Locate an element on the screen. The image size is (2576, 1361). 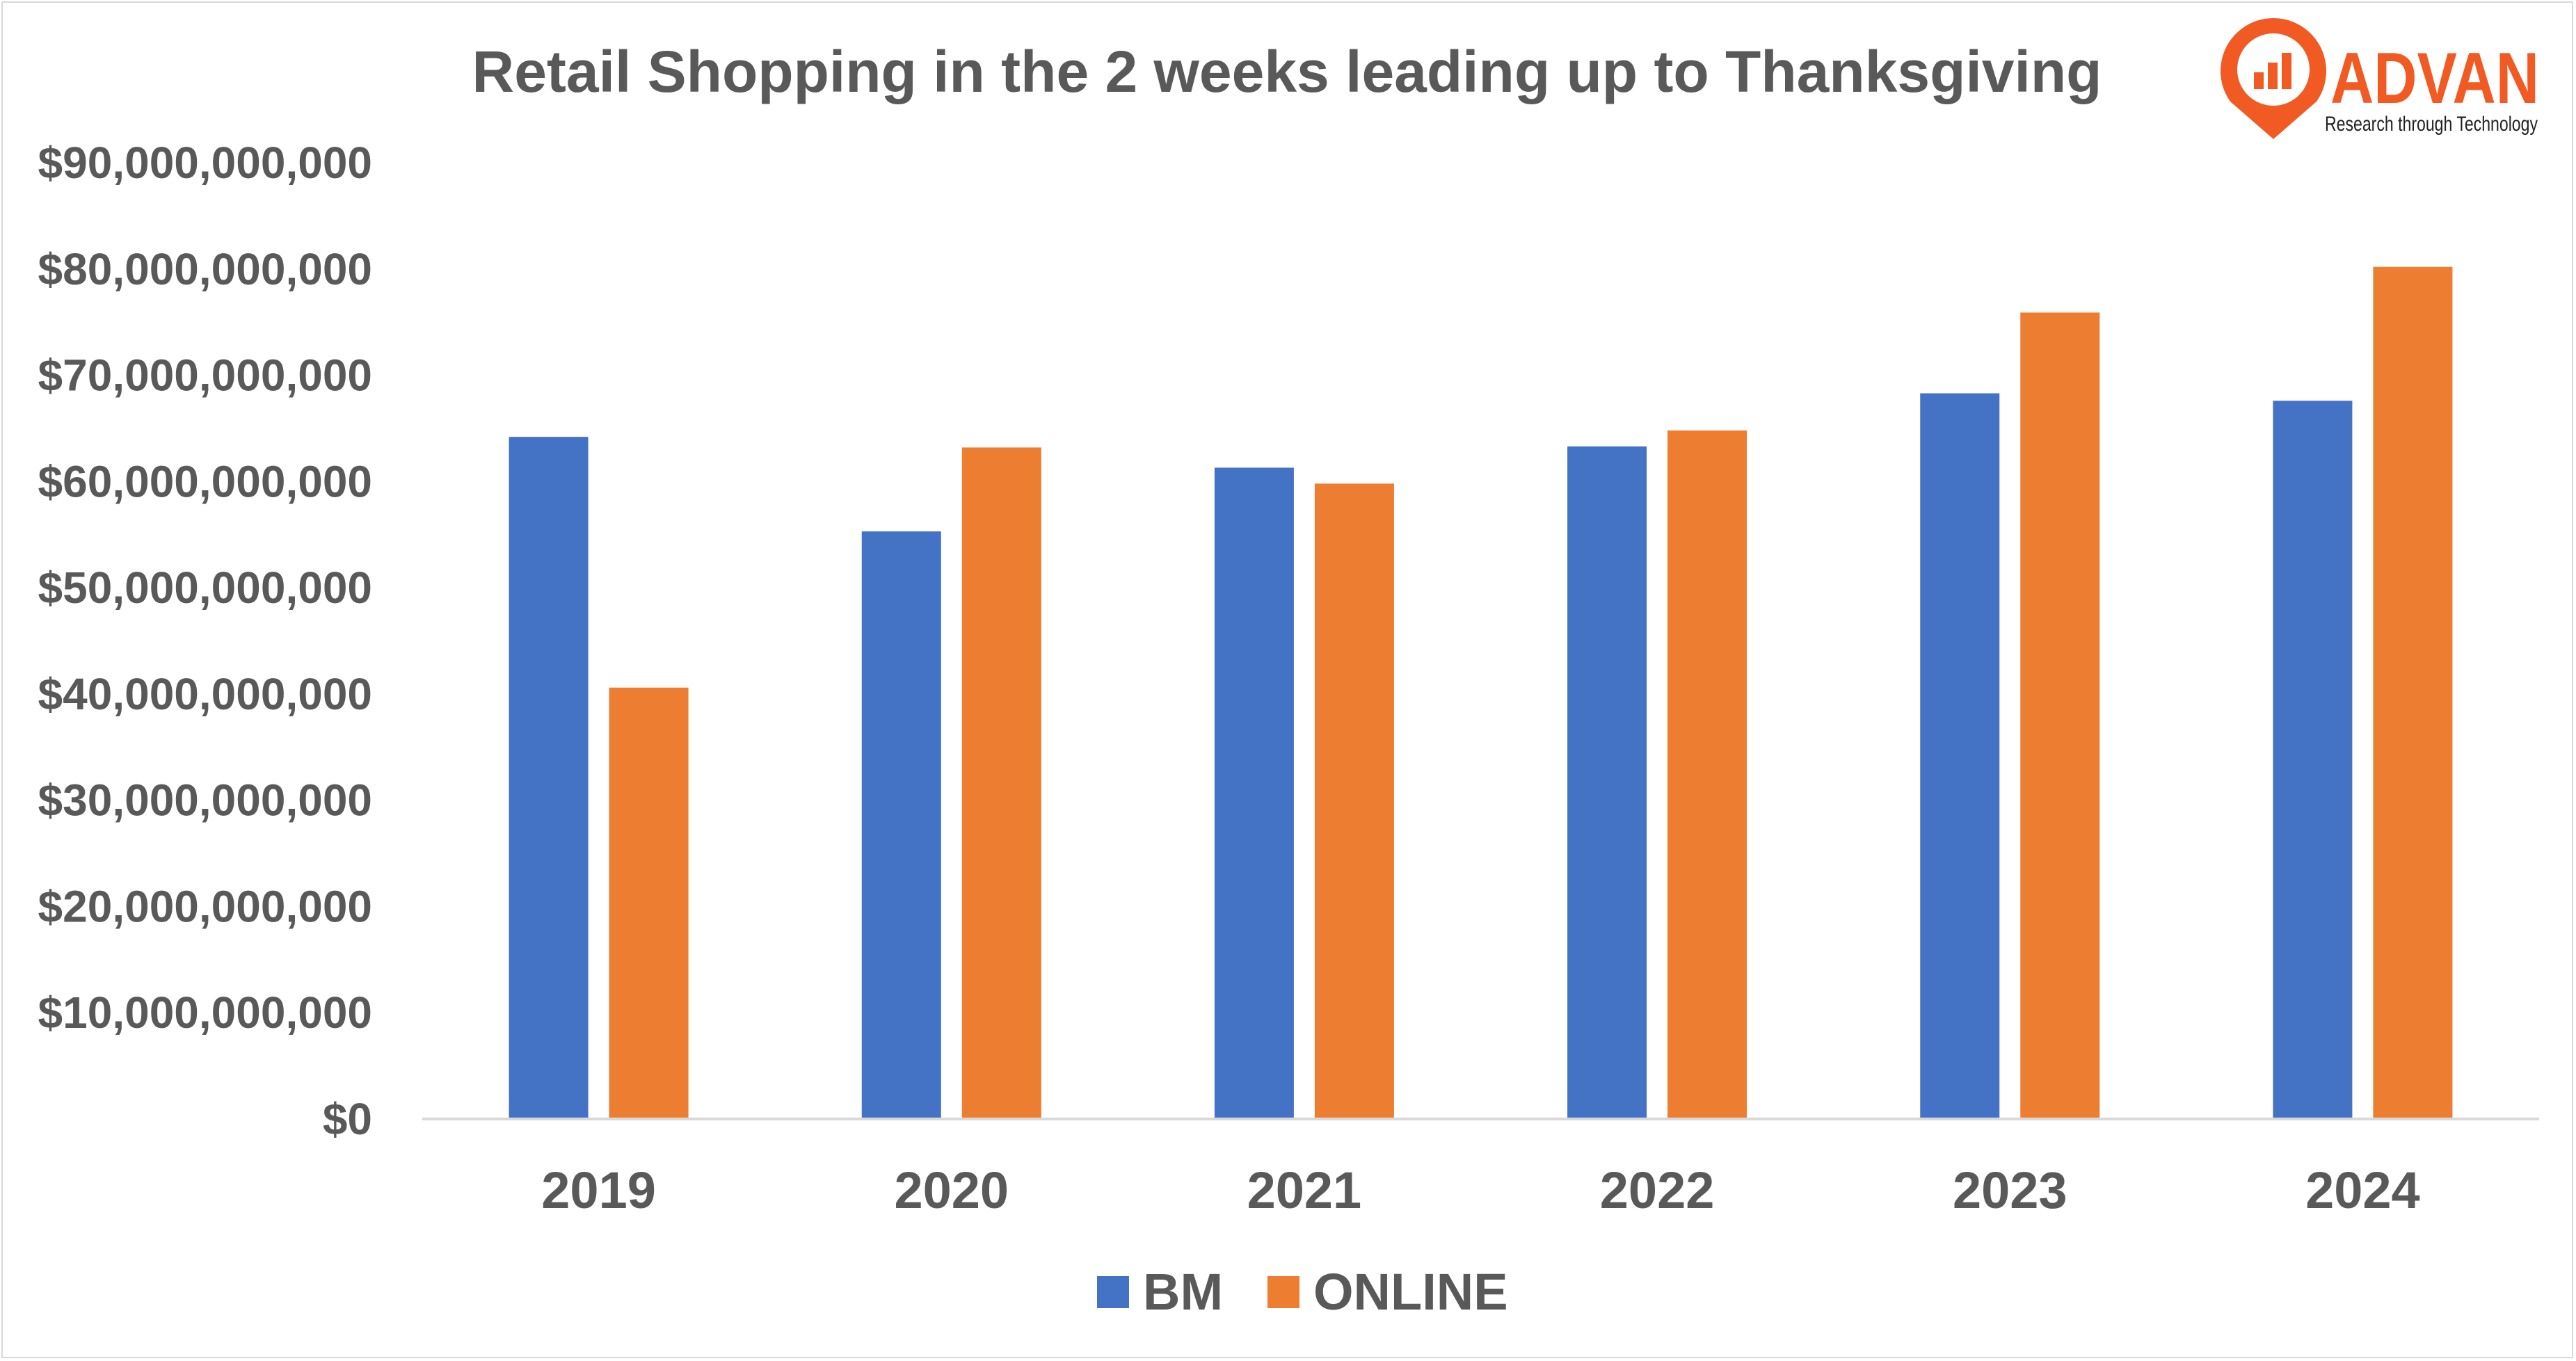
bar-online-2022 is located at coordinates (1707, 774).